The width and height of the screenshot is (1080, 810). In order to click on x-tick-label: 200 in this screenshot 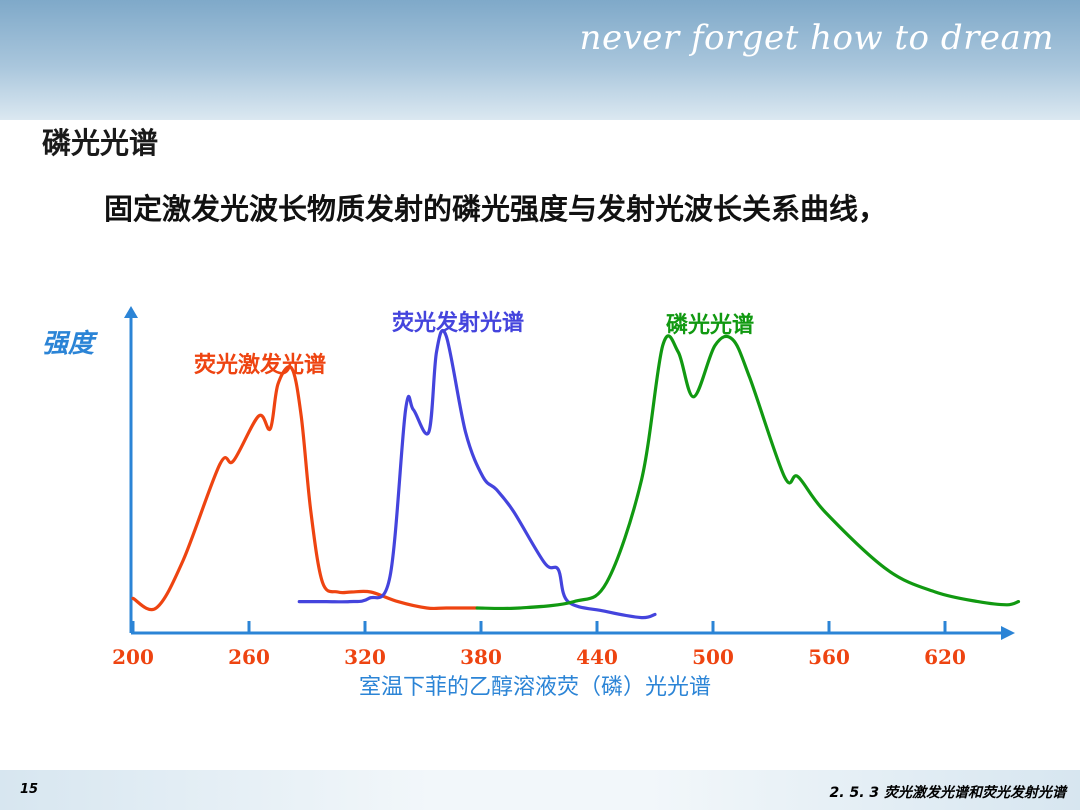, I will do `click(133, 657)`.